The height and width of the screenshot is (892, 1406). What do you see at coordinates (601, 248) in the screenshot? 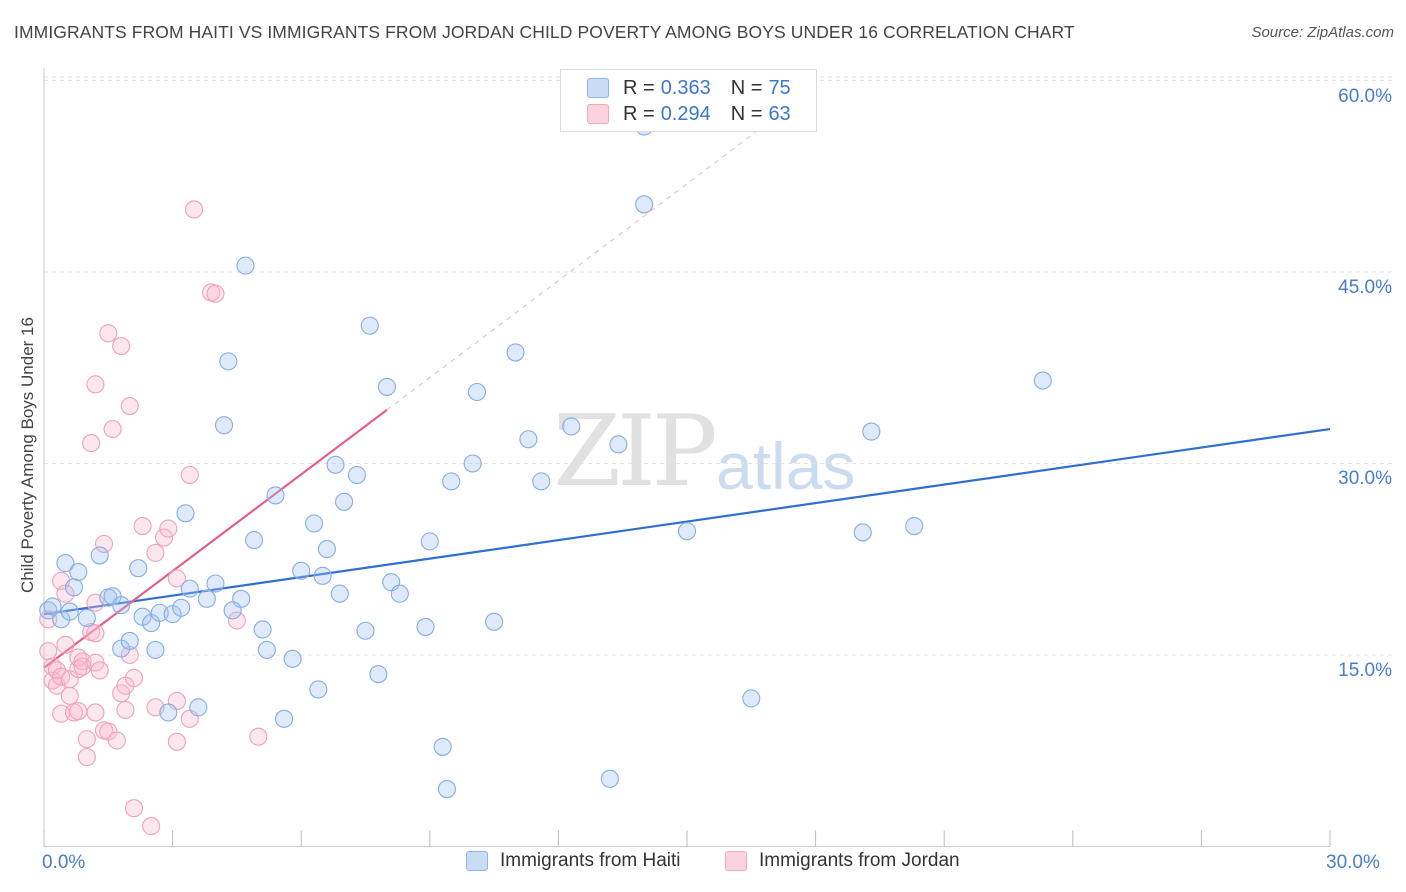
I see `trend-line-jordan-extension` at bounding box center [601, 248].